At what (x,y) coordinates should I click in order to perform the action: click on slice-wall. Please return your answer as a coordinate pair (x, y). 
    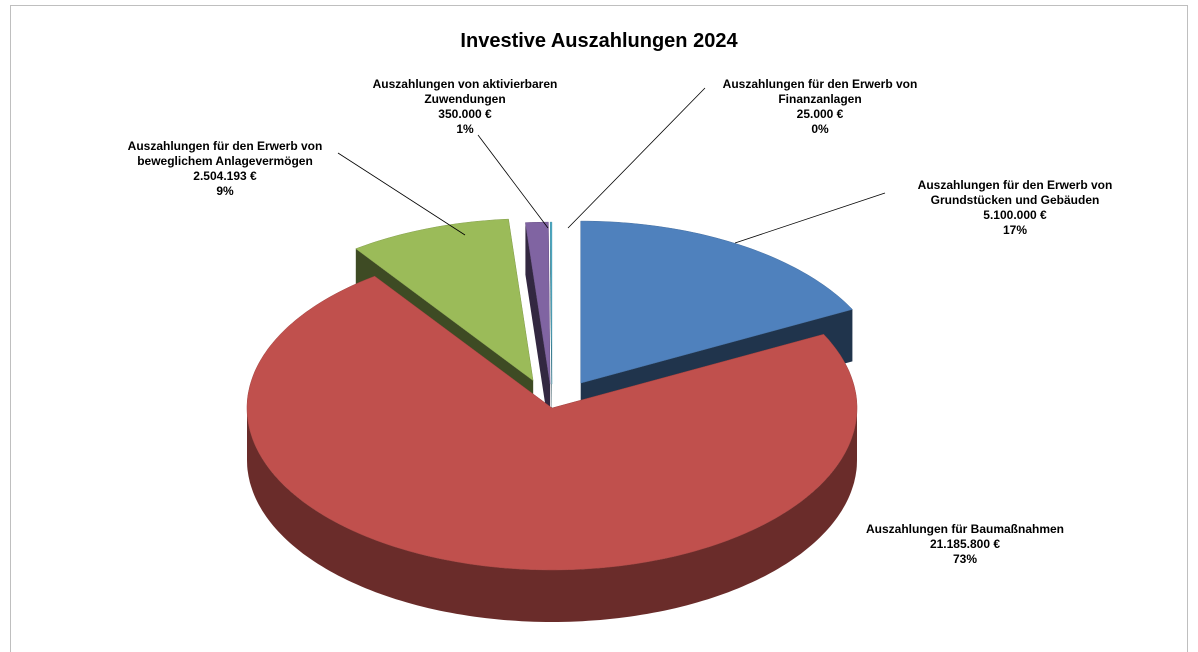
    Looking at the image, I should click on (538, 329).